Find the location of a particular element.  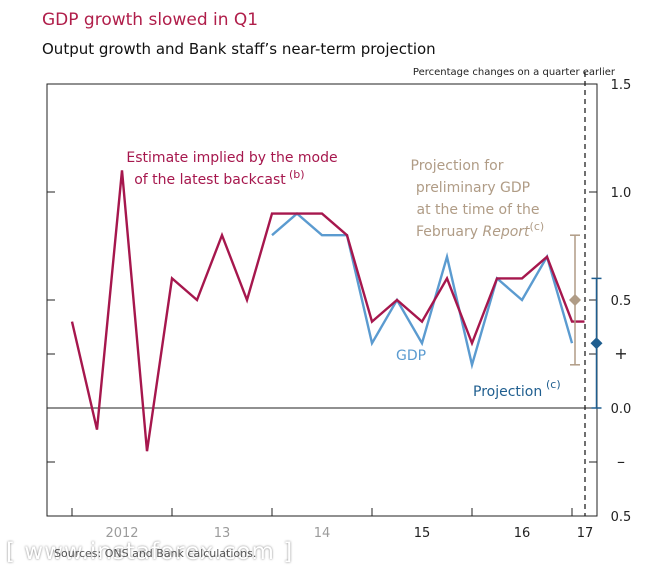

feb-sup: (c) is located at coordinates (537, 226).